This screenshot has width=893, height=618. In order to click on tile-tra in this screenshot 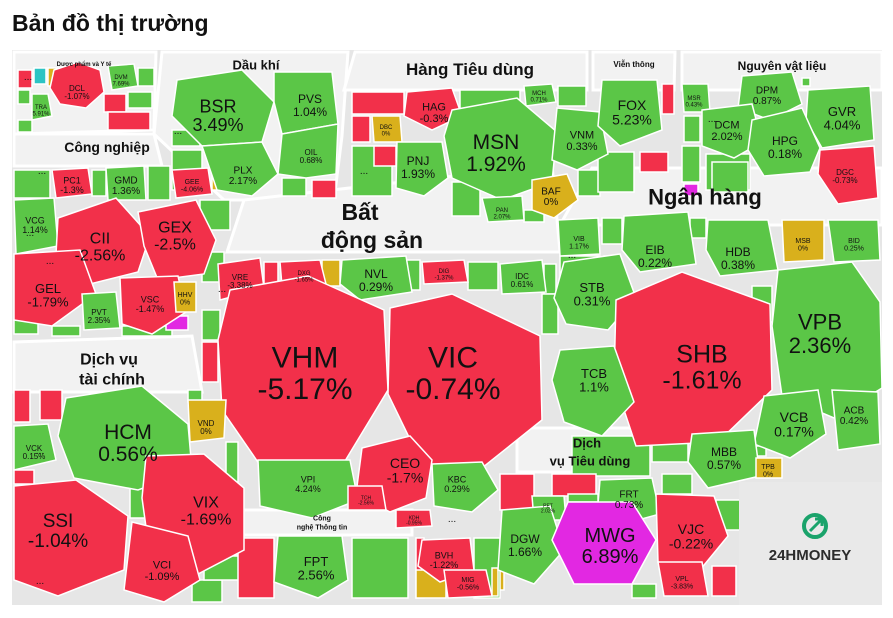, I will do `click(42, 107)`.